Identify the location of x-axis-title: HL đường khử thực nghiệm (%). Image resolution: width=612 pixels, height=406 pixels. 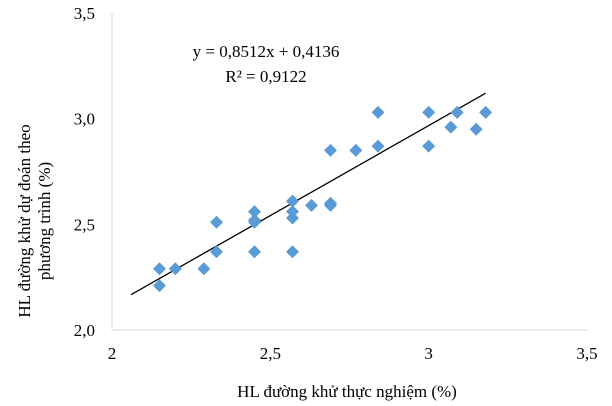
(347, 391).